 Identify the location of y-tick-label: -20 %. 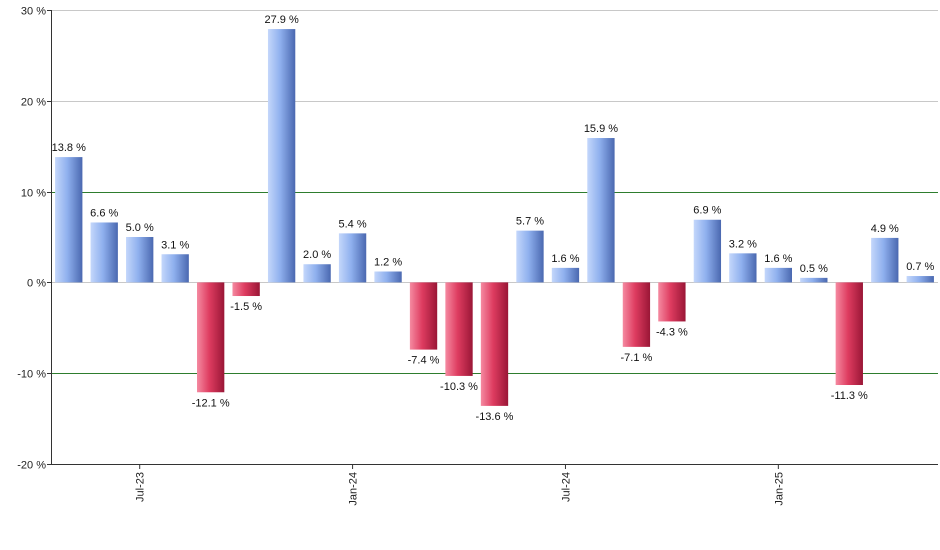
(31, 466).